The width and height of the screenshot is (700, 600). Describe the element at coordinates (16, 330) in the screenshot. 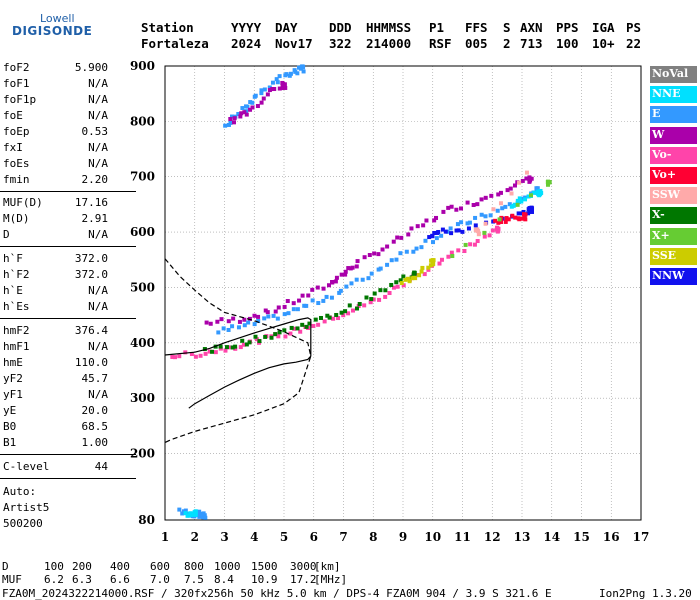

I see `param-label: hmF2` at that location.